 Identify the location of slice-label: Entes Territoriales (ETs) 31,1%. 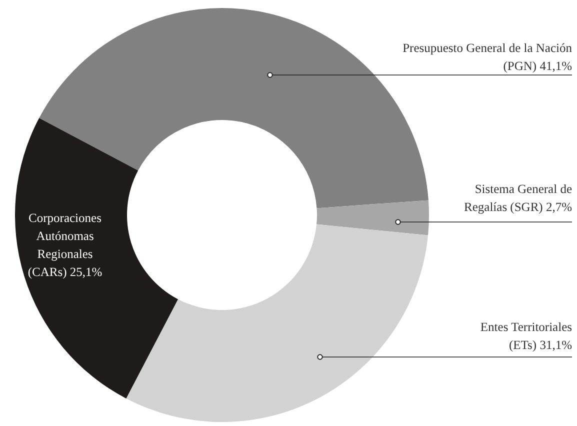
(526, 336).